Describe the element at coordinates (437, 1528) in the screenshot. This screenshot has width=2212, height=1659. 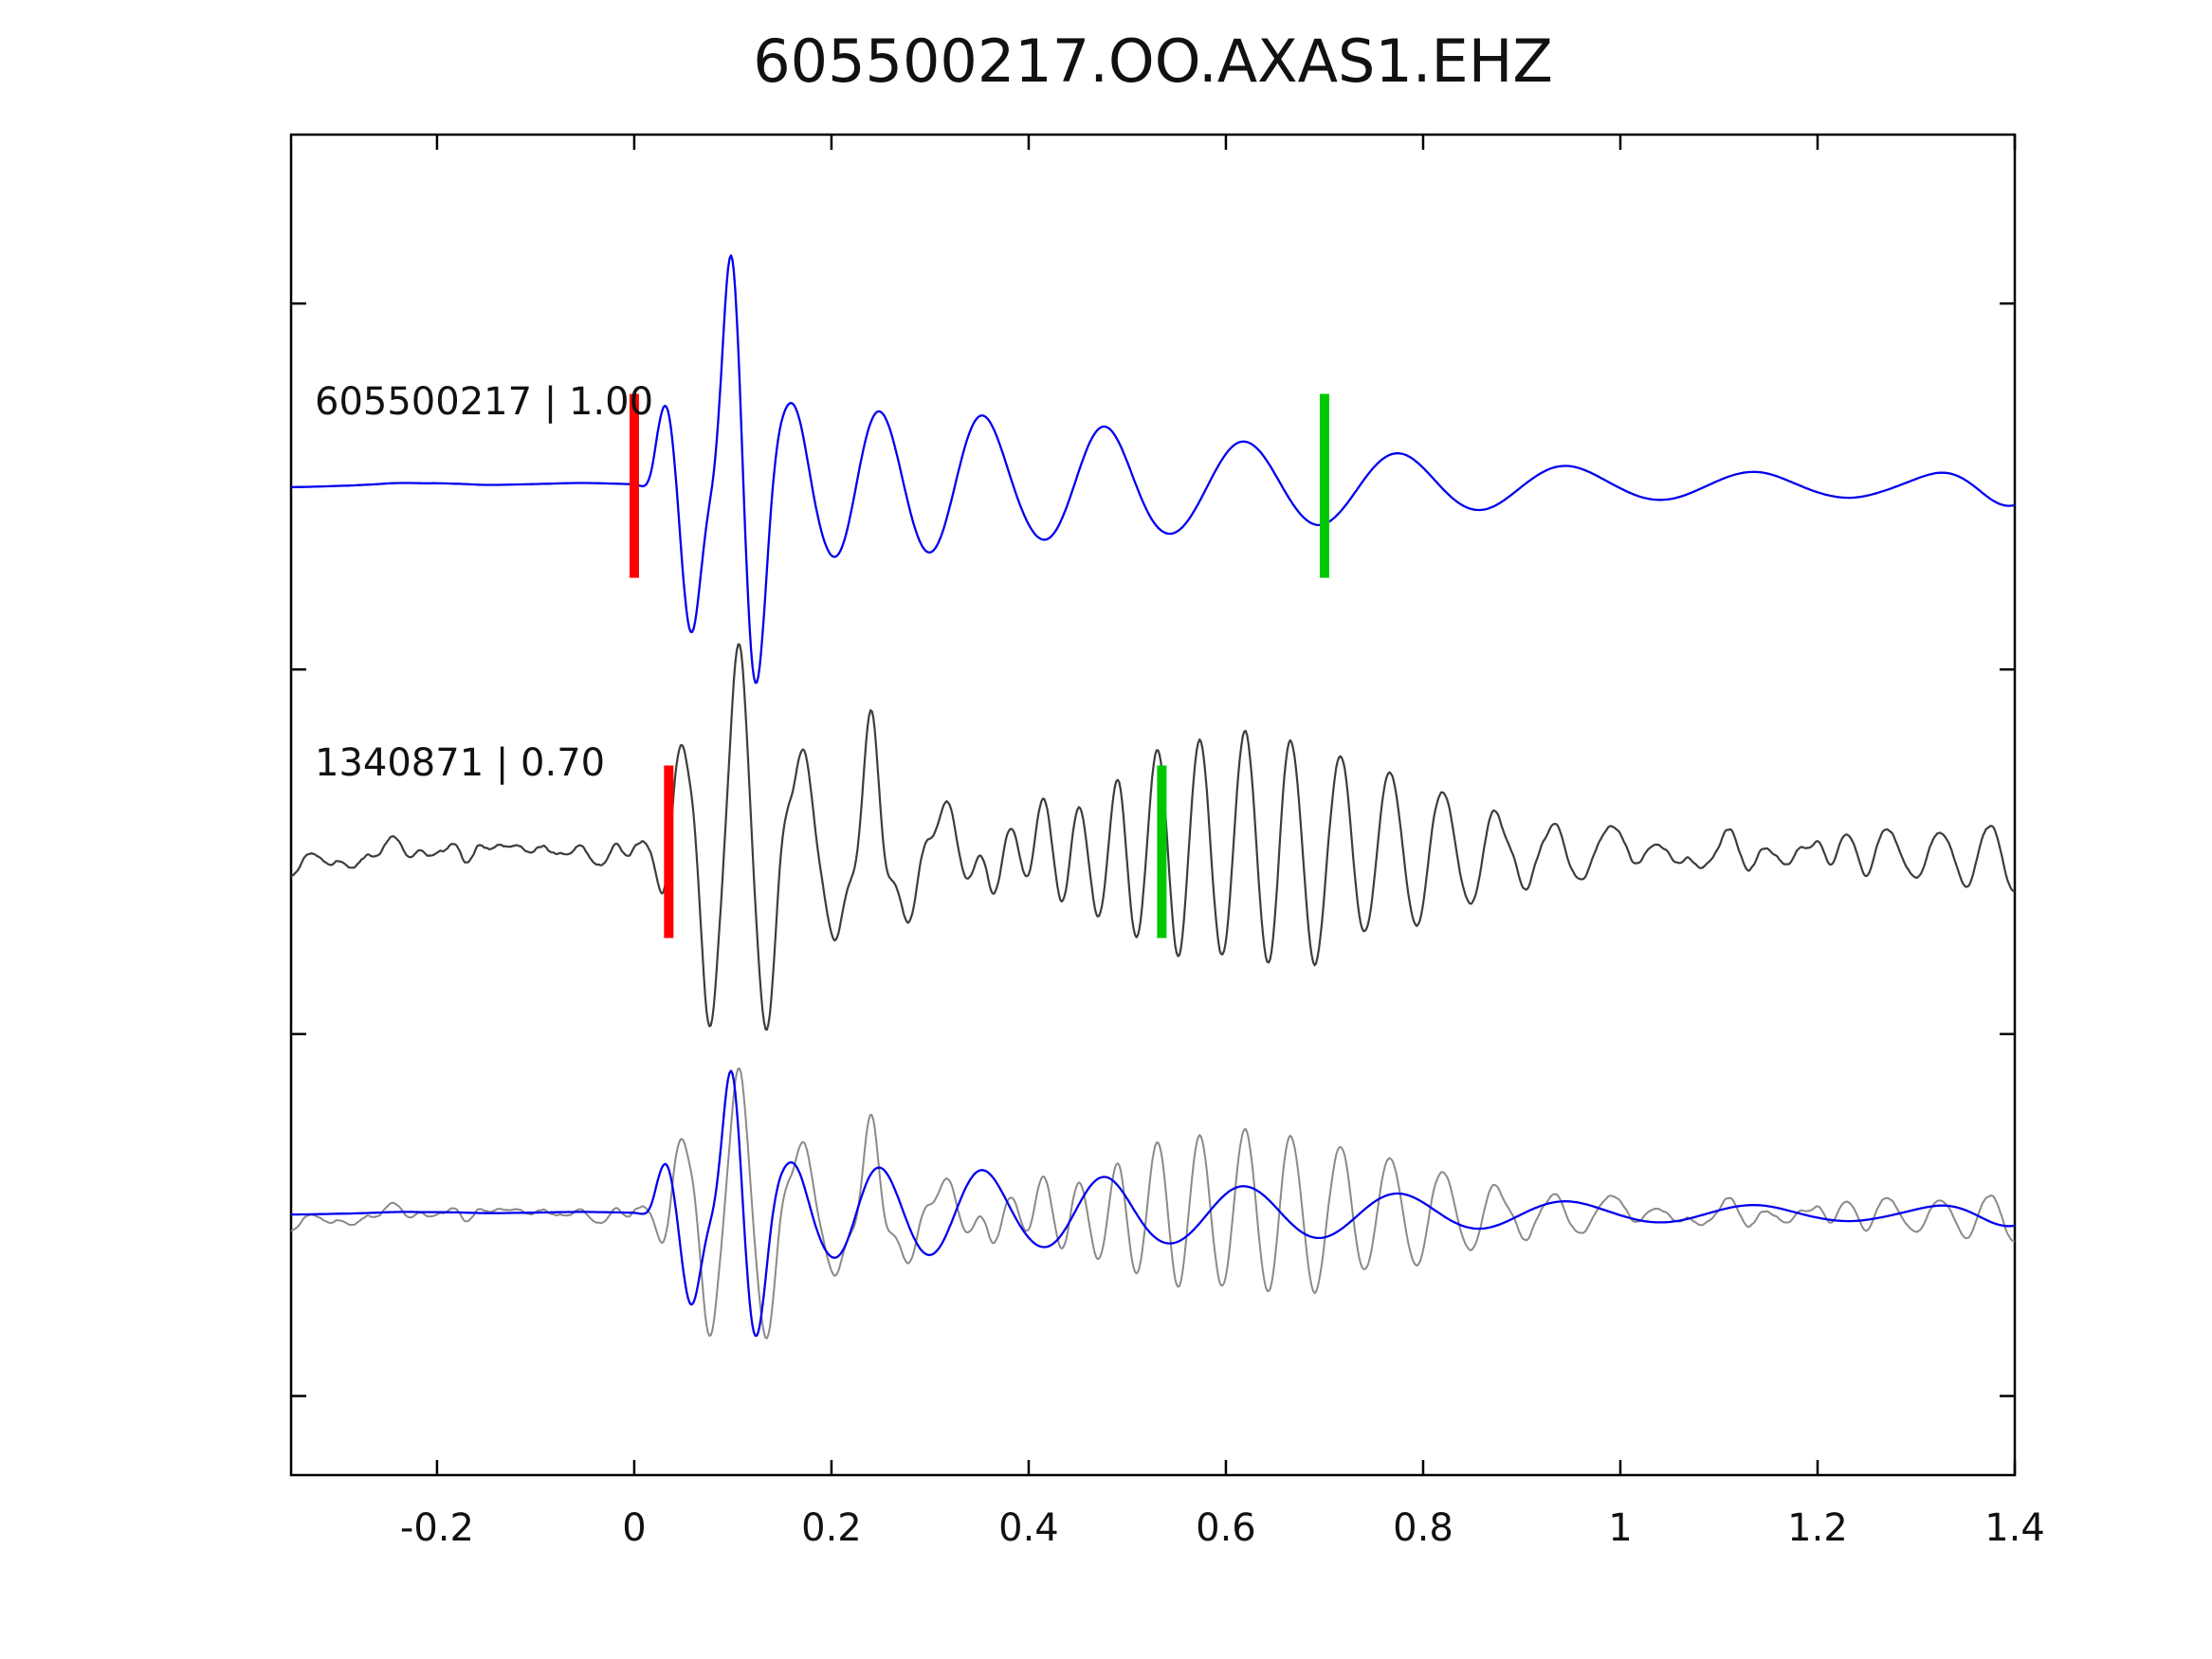
I see `x-tick-label: -0.2` at that location.